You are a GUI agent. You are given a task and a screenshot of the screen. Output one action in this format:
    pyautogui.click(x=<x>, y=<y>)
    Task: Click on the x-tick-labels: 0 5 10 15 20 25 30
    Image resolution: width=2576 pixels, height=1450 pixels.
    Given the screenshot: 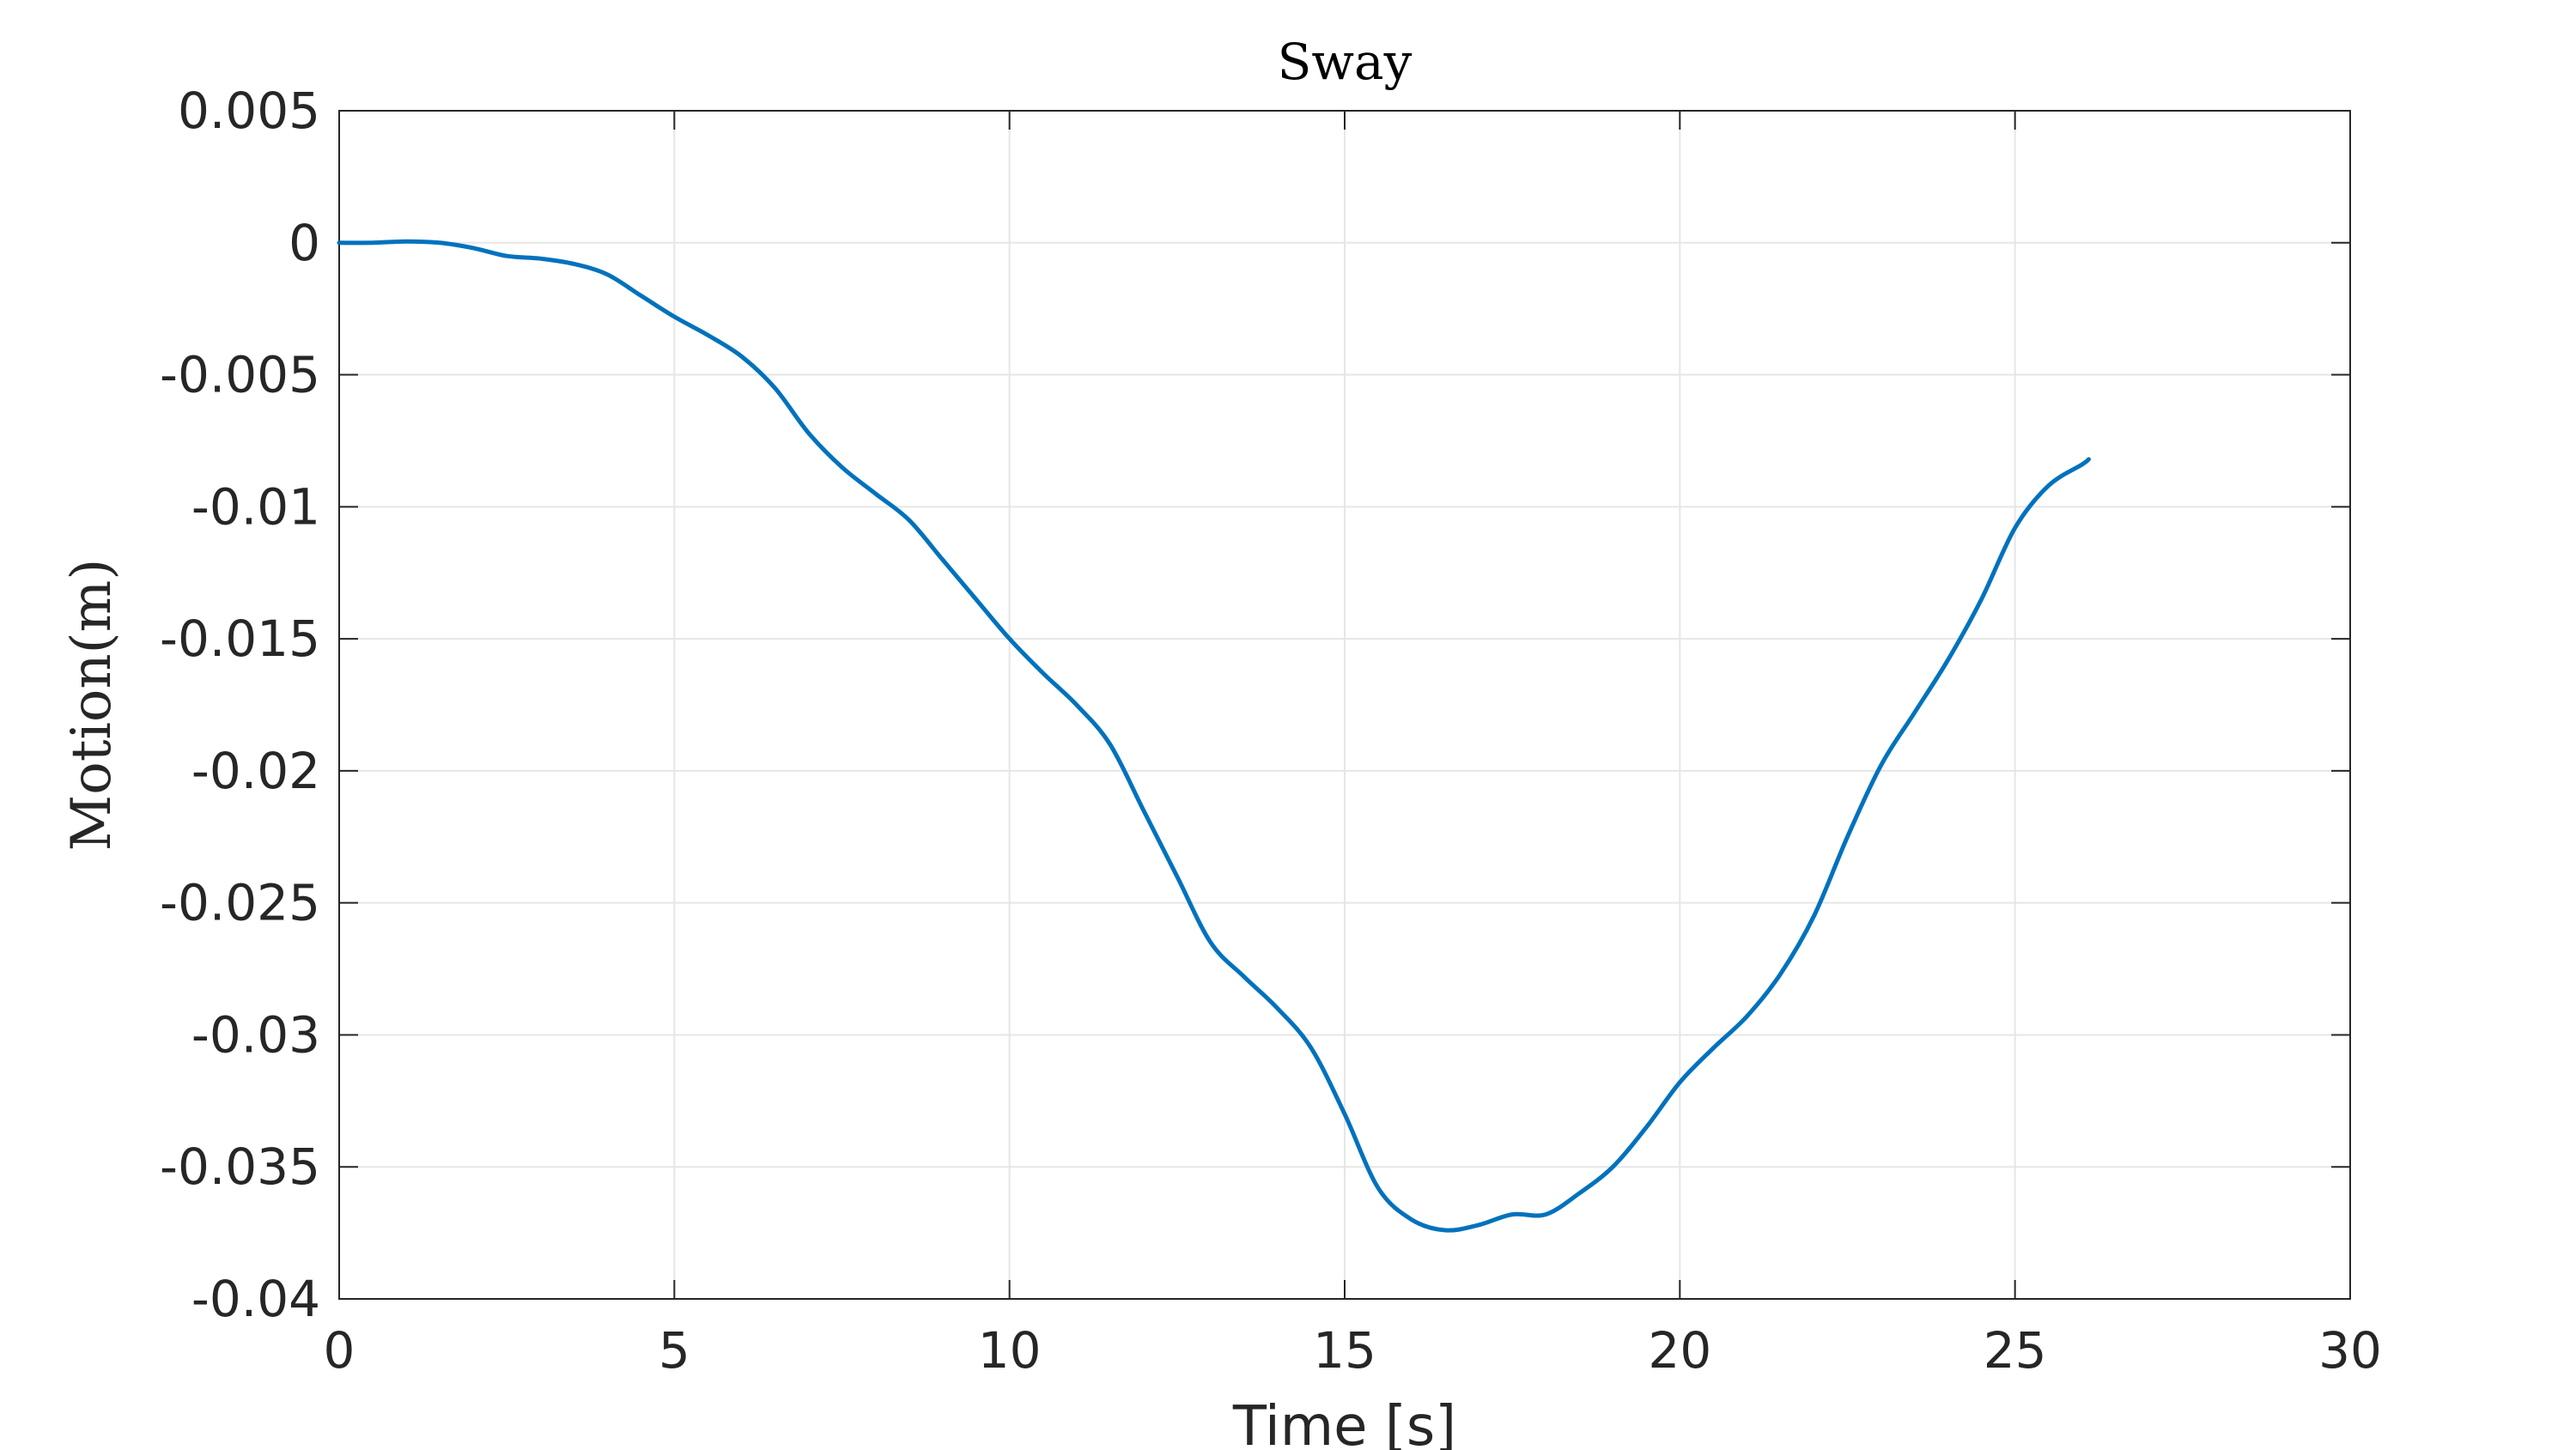 What is the action you would take?
    pyautogui.click(x=1353, y=1350)
    